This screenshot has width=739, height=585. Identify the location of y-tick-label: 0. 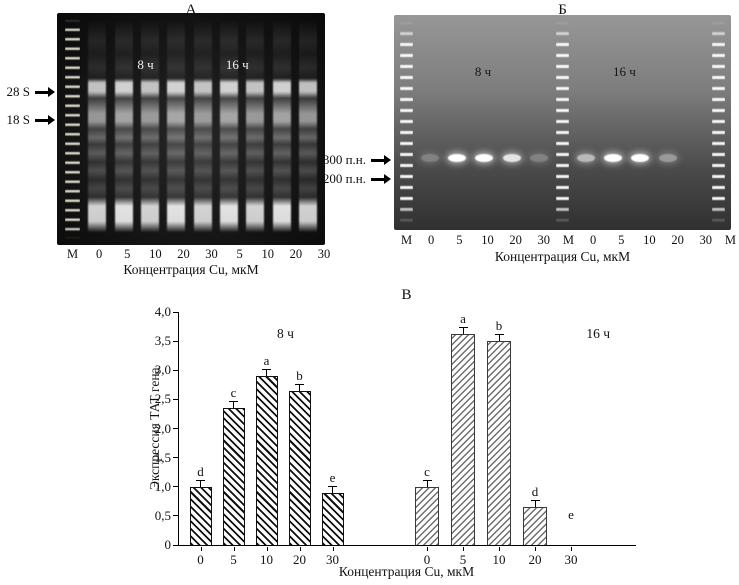
(168, 544).